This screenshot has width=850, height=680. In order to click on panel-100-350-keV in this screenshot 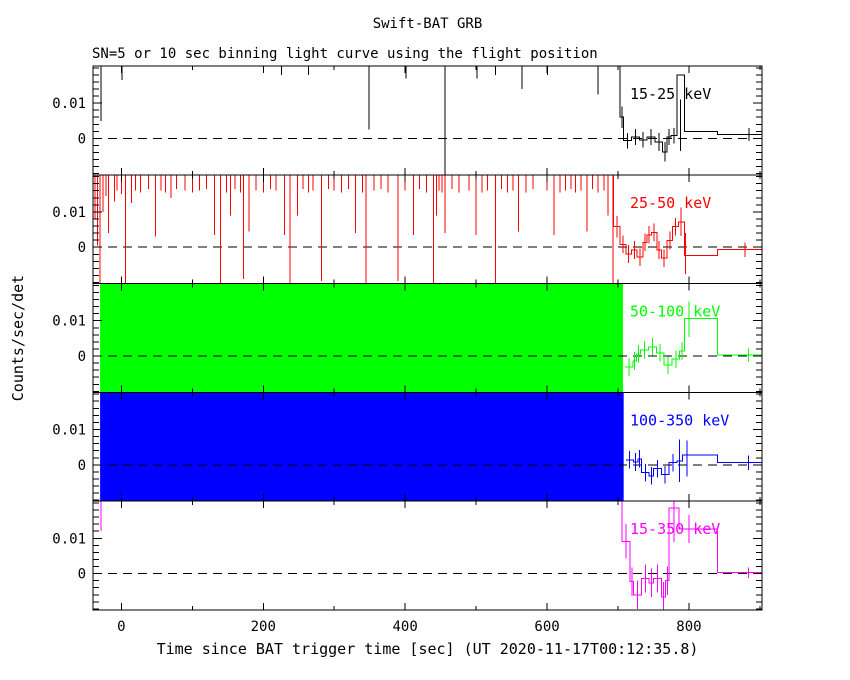, I will do `click(427, 447)`.